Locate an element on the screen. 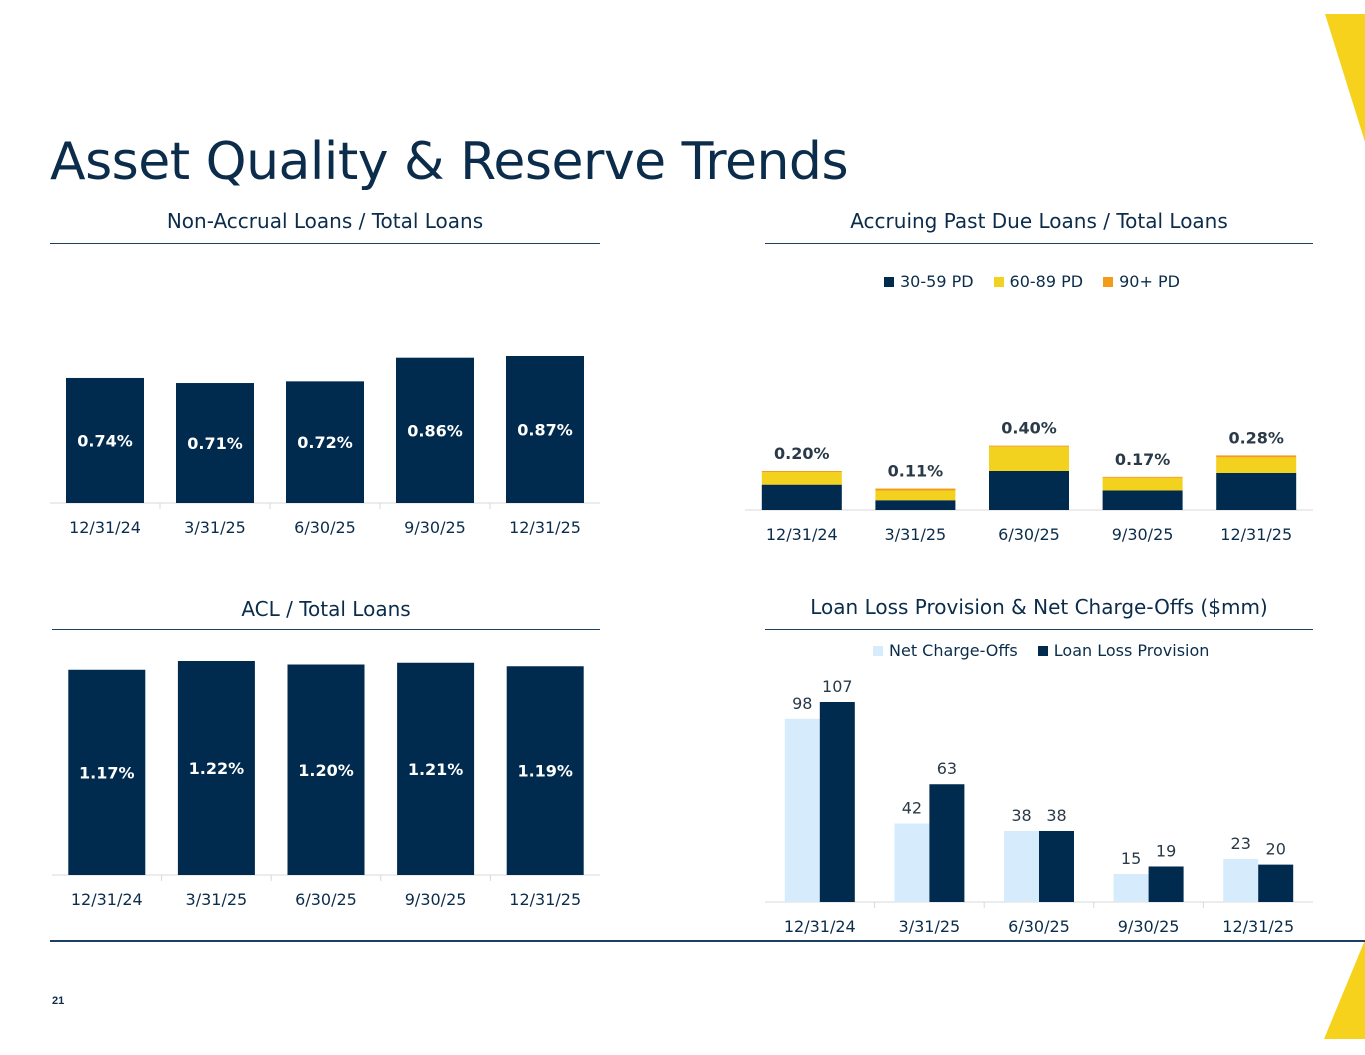 This screenshot has width=1365, height=1055. data-label-9-30-25: 0.86% is located at coordinates (435, 430).